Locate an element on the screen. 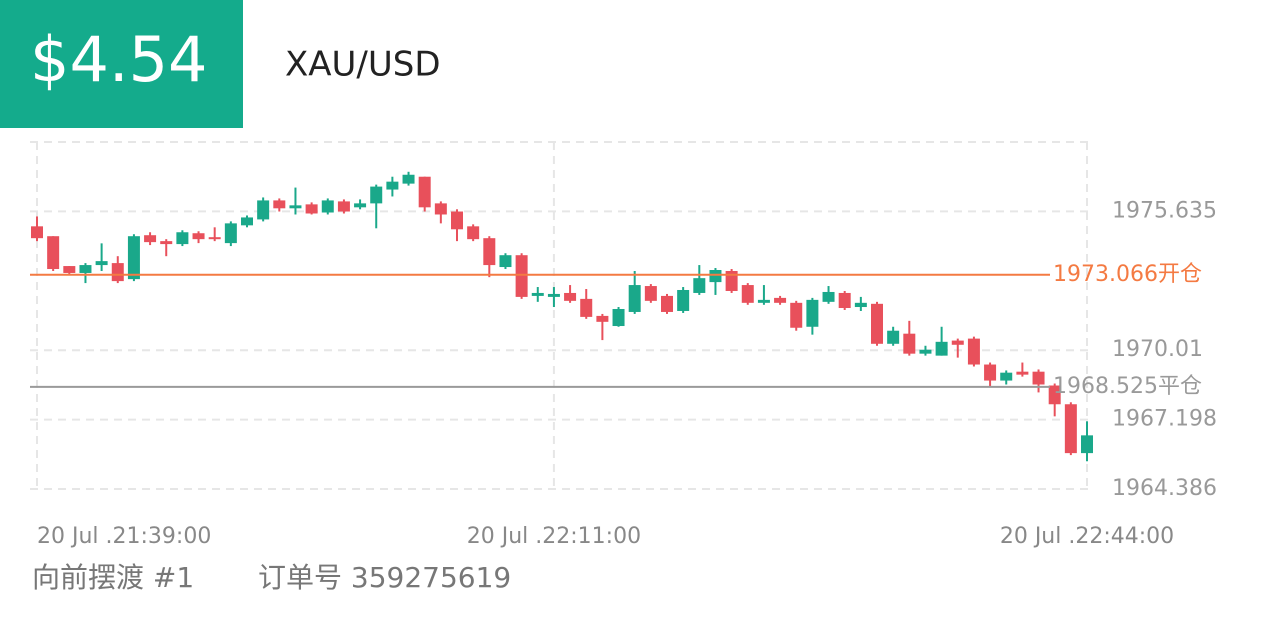 Image resolution: width=1266 pixels, height=633 pixels. y-tick-label: 1970.01 is located at coordinates (1157, 349).